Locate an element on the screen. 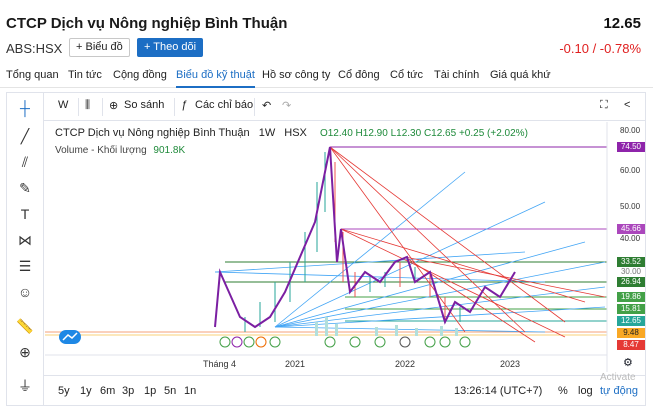  compare-button: So sánh is located at coordinates (144, 105).